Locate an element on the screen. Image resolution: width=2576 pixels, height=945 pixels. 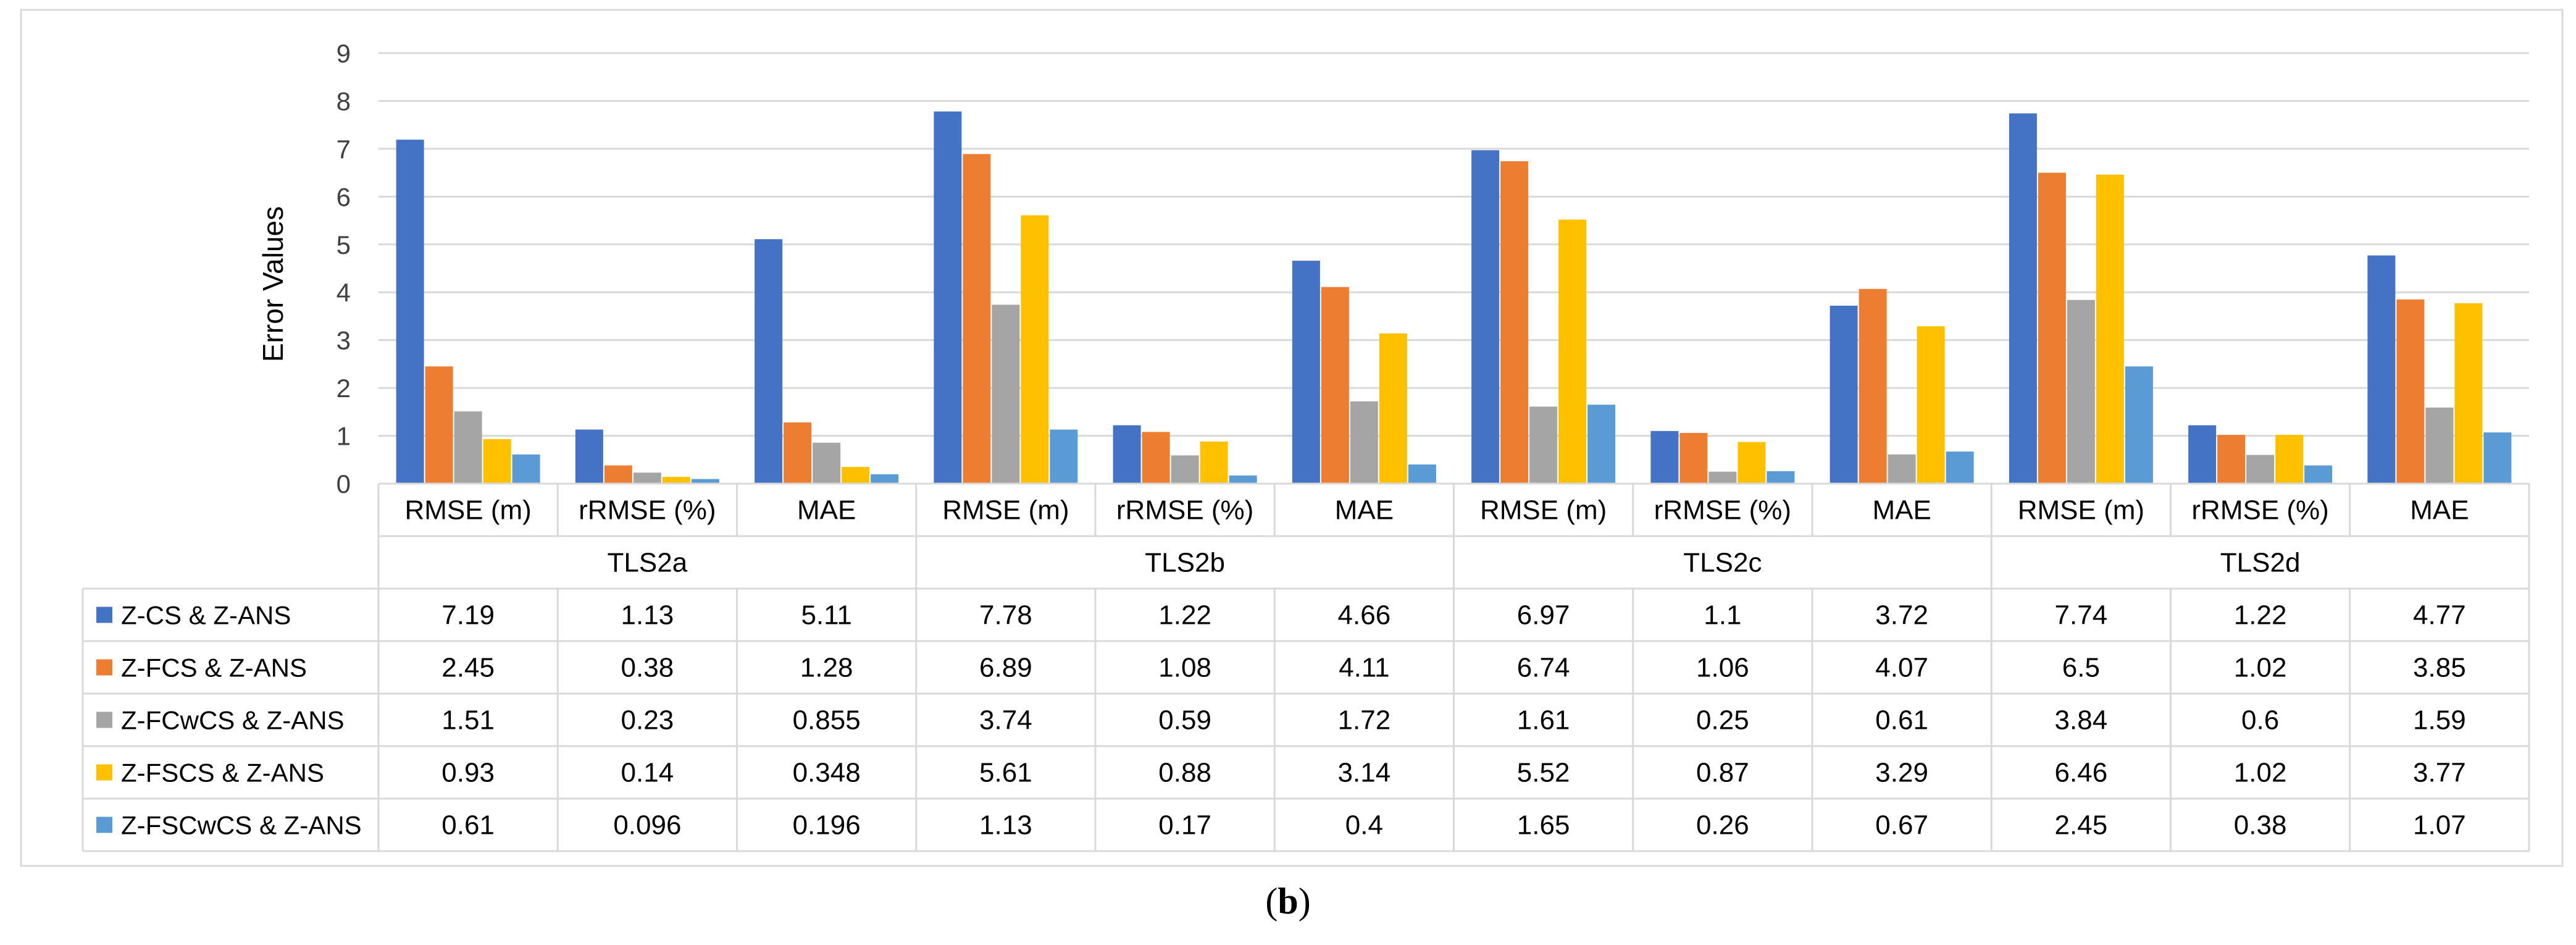
data-label: 0.855 is located at coordinates (827, 721).